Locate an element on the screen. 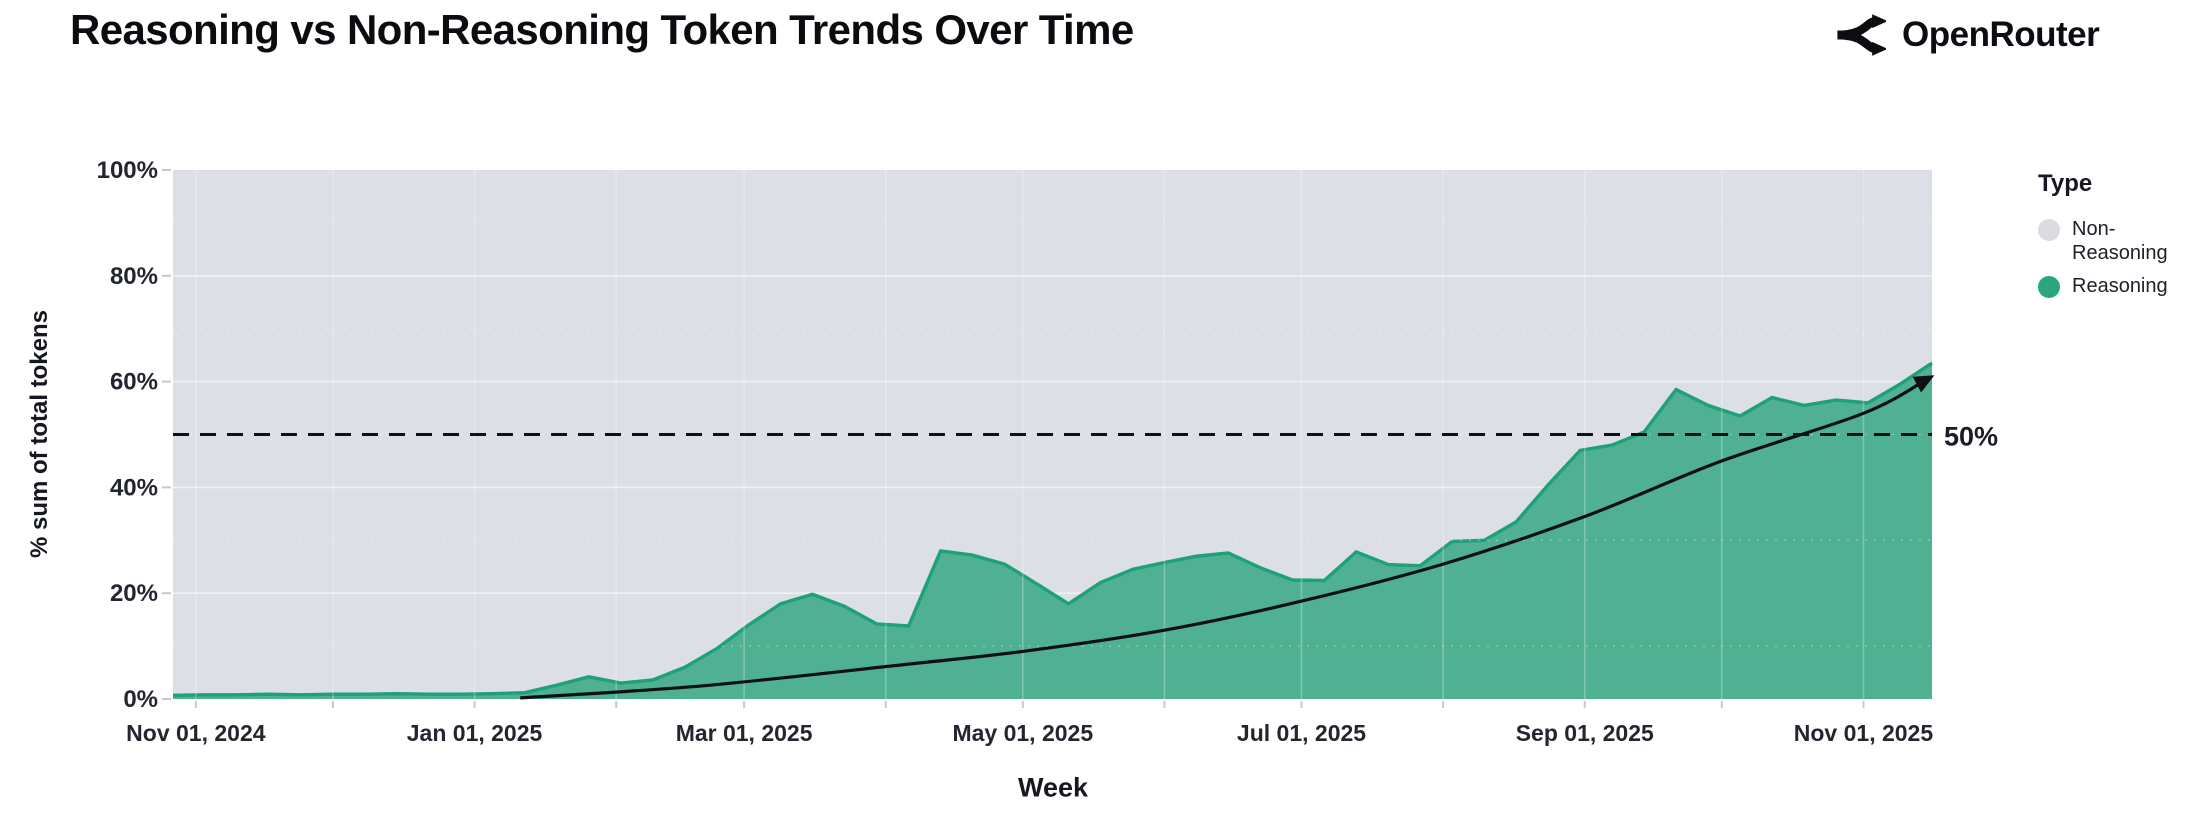 The image size is (2202, 824). legend-swatch-non-reasoning is located at coordinates (2049, 230).